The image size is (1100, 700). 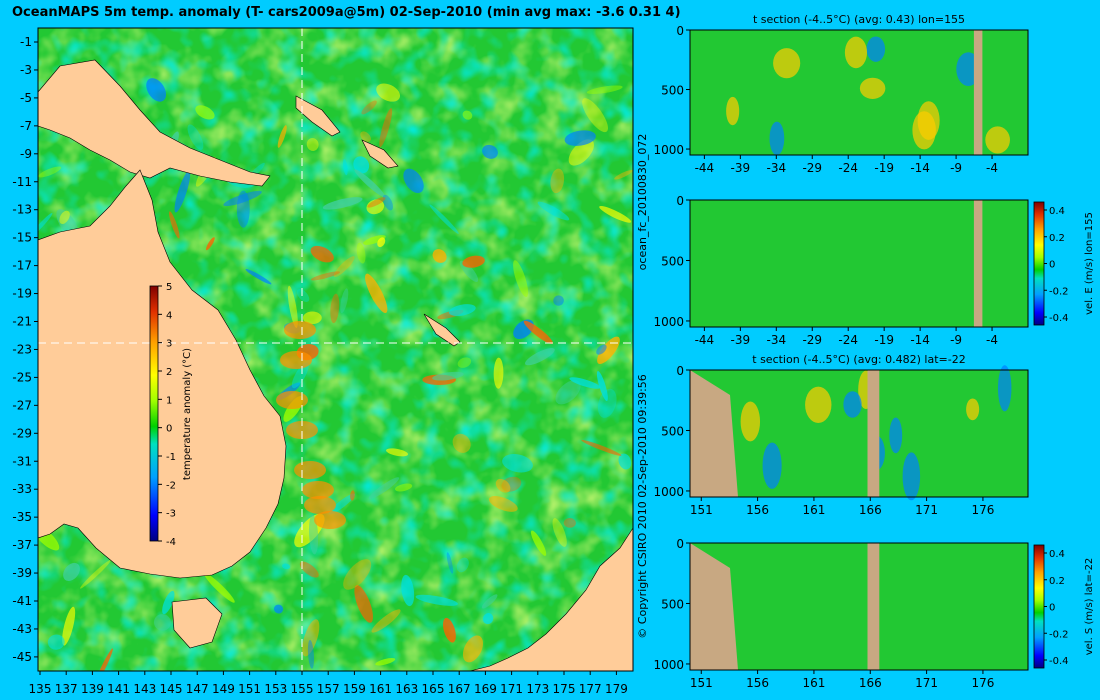 I want to click on section-y-tick-label: 1000, so click(x=668, y=665).